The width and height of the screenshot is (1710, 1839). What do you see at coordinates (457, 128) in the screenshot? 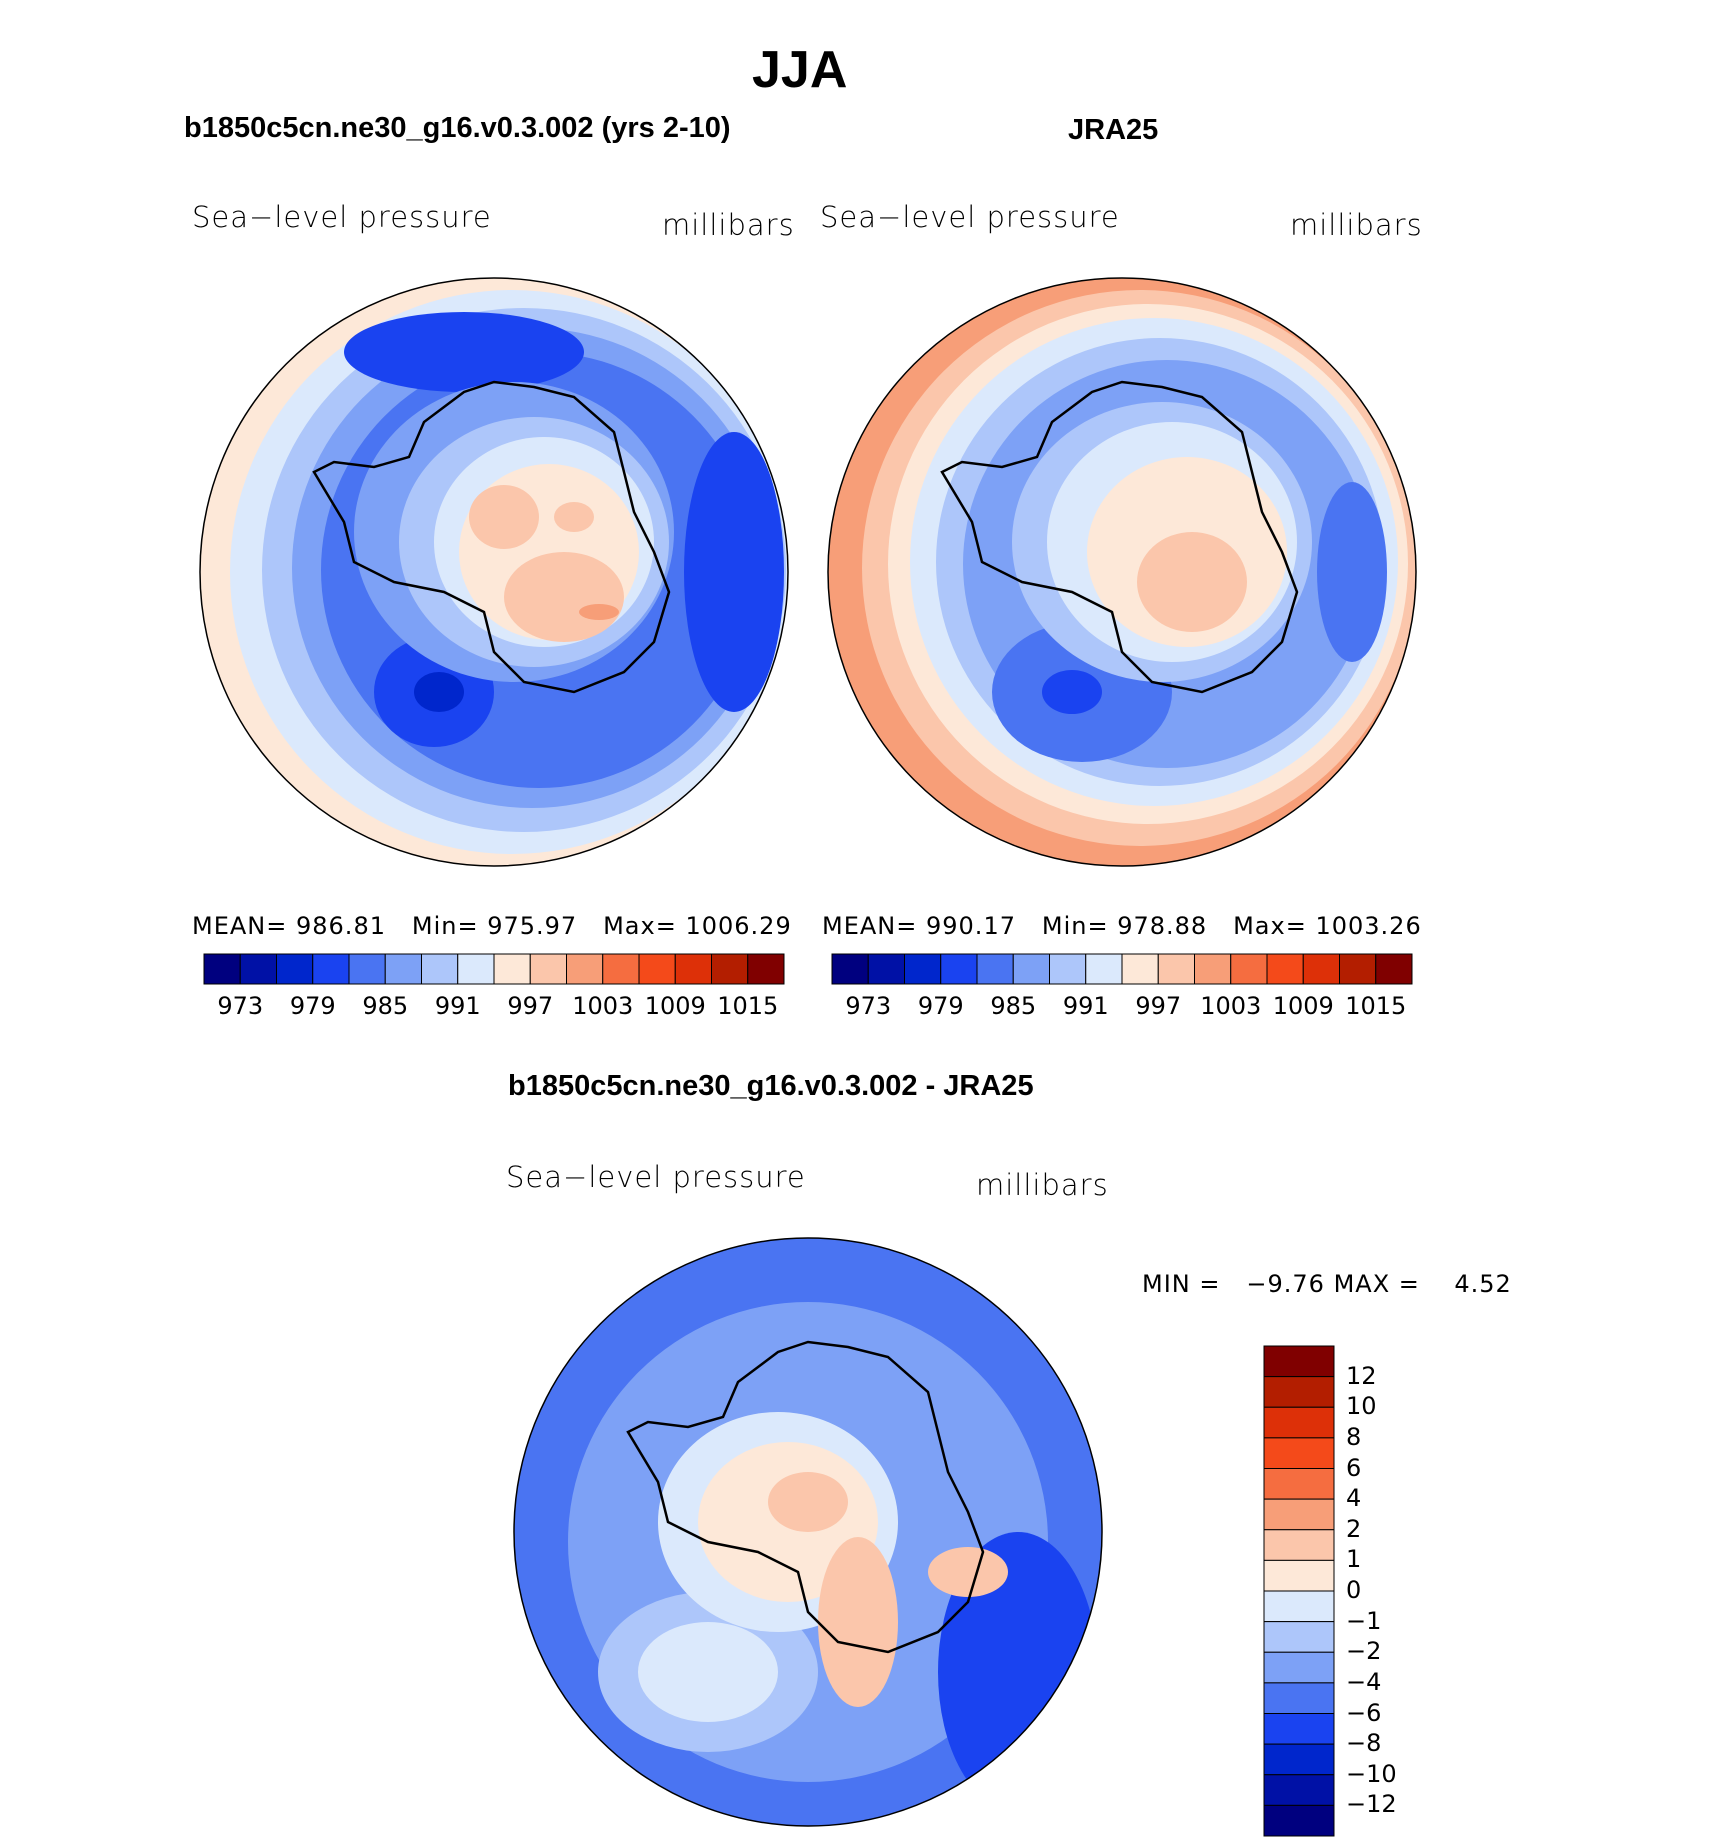
I see `model-panel-title: b1850c5cn.ne30_g16.v0.3.002 (yrs 2-10)` at bounding box center [457, 128].